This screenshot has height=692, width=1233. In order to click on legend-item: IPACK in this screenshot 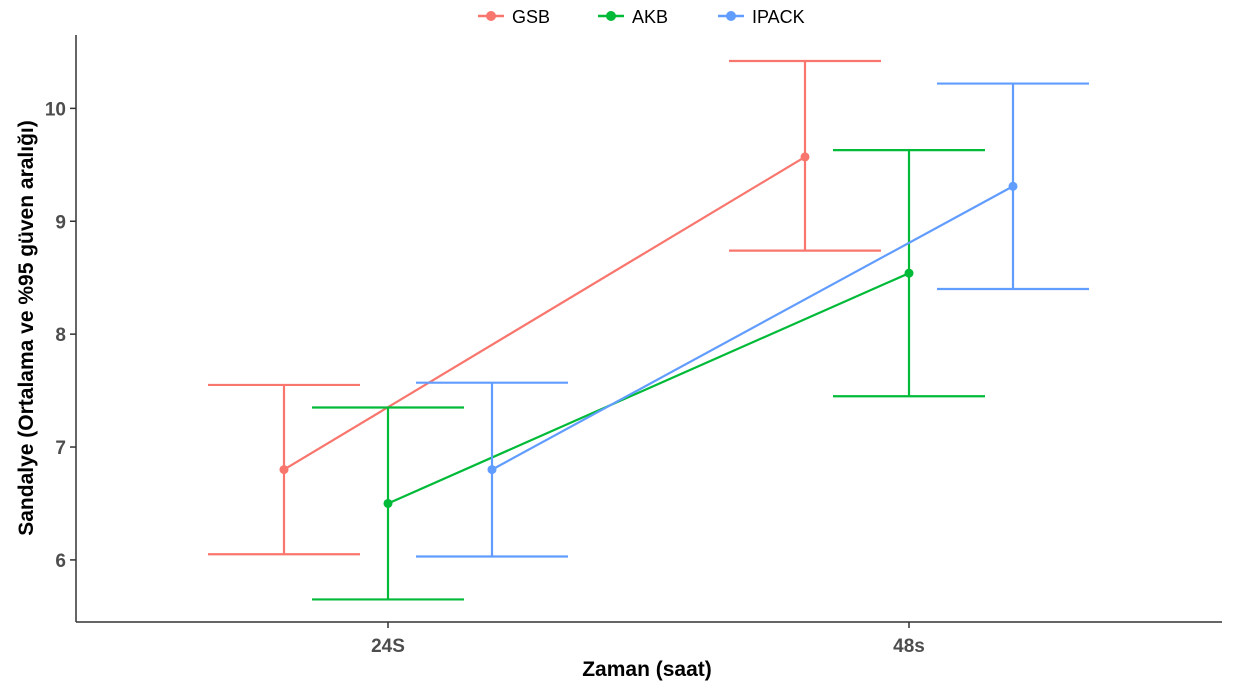, I will do `click(761, 17)`.